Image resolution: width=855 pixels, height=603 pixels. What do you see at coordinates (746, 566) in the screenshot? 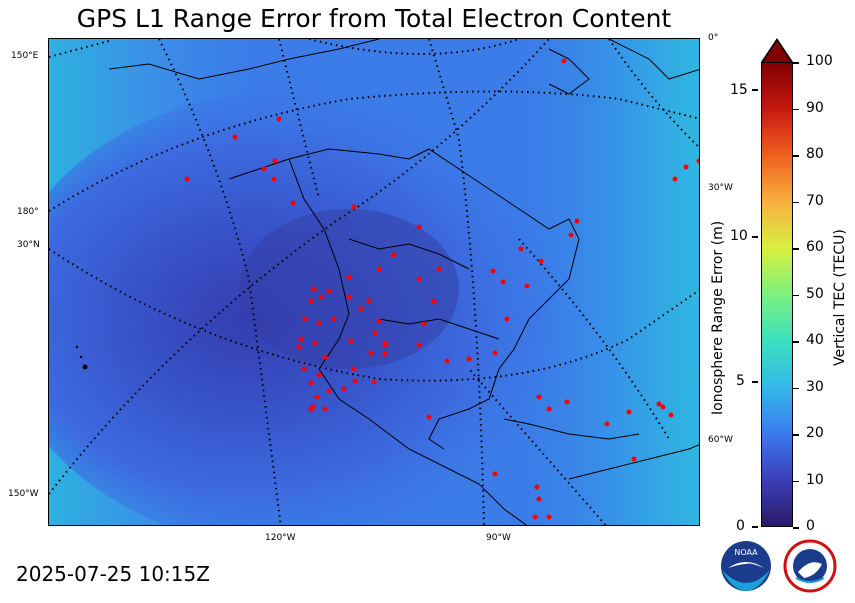
I see `noaa-logo: NOAA` at bounding box center [746, 566].